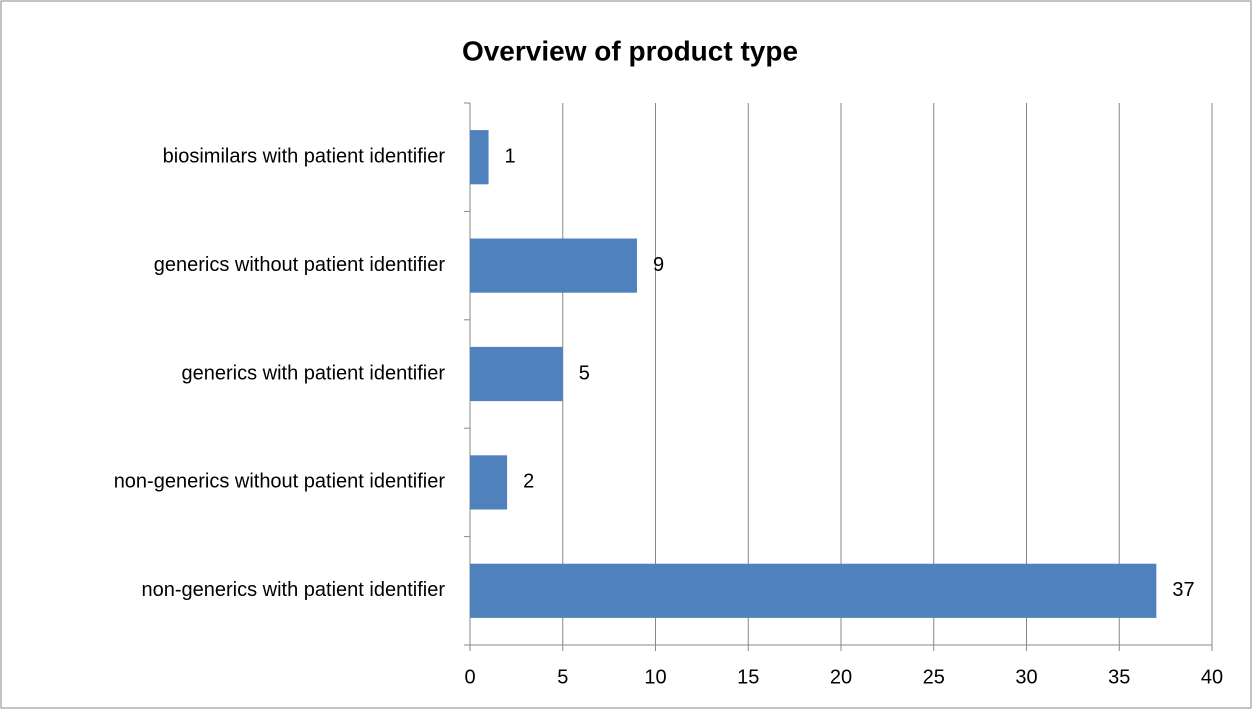 This screenshot has width=1252, height=714. What do you see at coordinates (584, 373) in the screenshot?
I see `data-label: 5` at bounding box center [584, 373].